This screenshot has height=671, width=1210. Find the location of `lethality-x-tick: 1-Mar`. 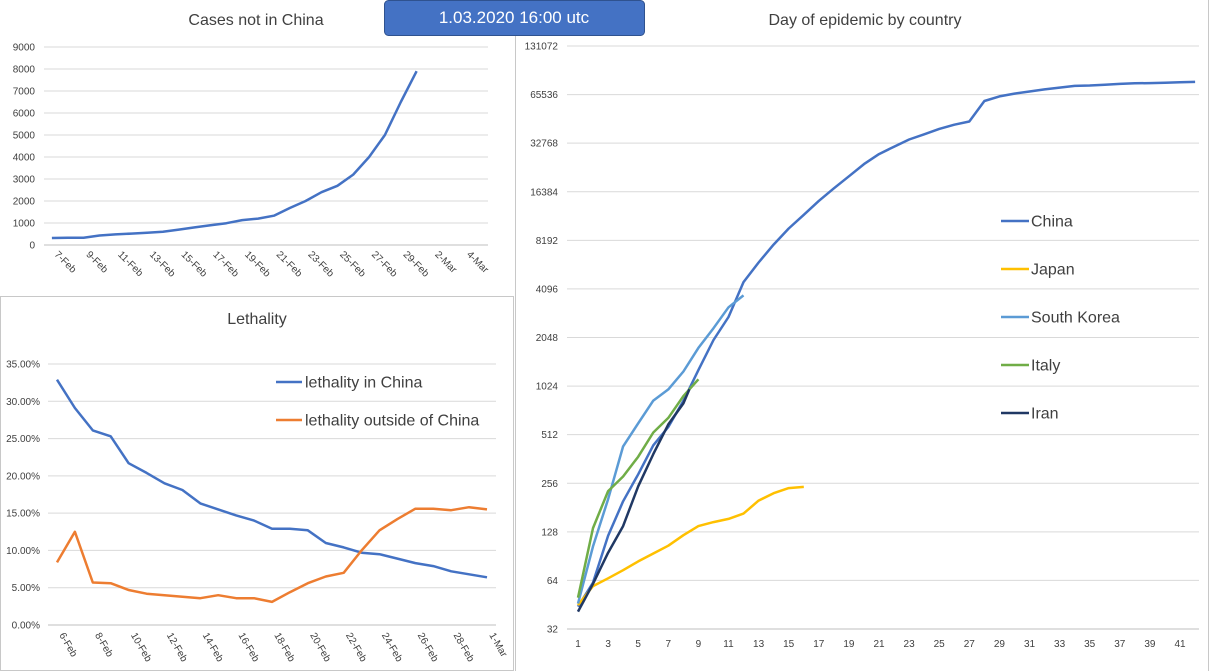

lethality-x-tick: 1-Mar is located at coordinates (497, 645).